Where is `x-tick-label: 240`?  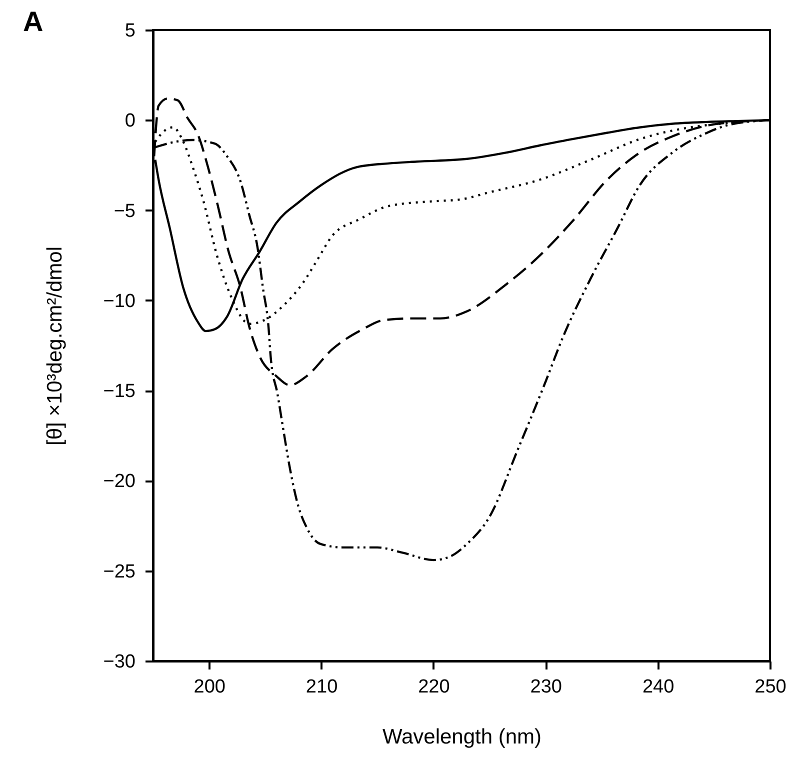
x-tick-label: 240 is located at coordinates (658, 687).